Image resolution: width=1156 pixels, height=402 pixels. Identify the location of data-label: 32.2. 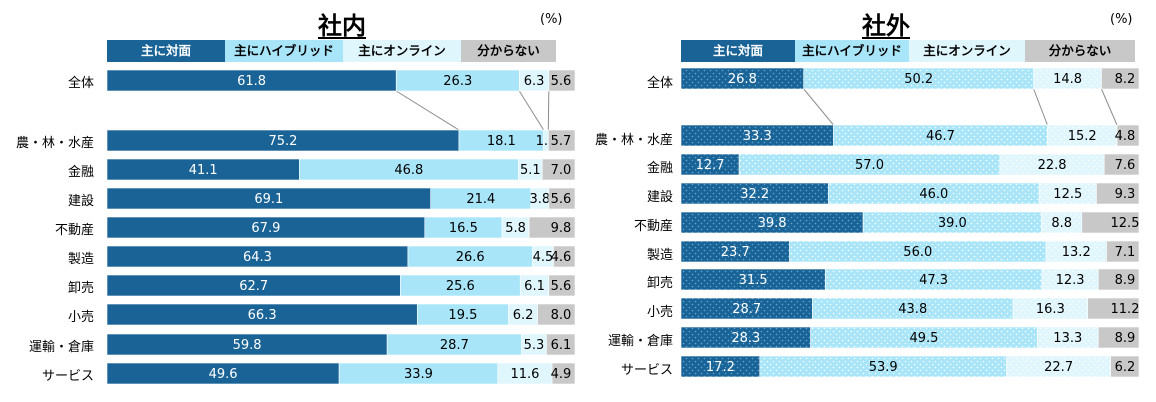
(754, 194).